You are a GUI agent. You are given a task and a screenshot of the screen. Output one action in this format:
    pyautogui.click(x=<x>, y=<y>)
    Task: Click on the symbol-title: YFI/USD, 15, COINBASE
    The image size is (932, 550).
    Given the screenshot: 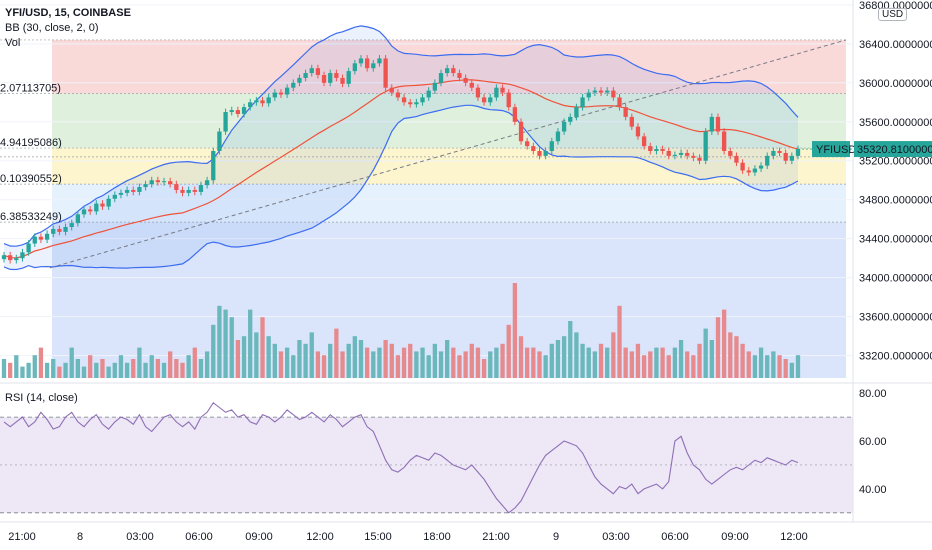 What is the action you would take?
    pyautogui.click(x=68, y=13)
    